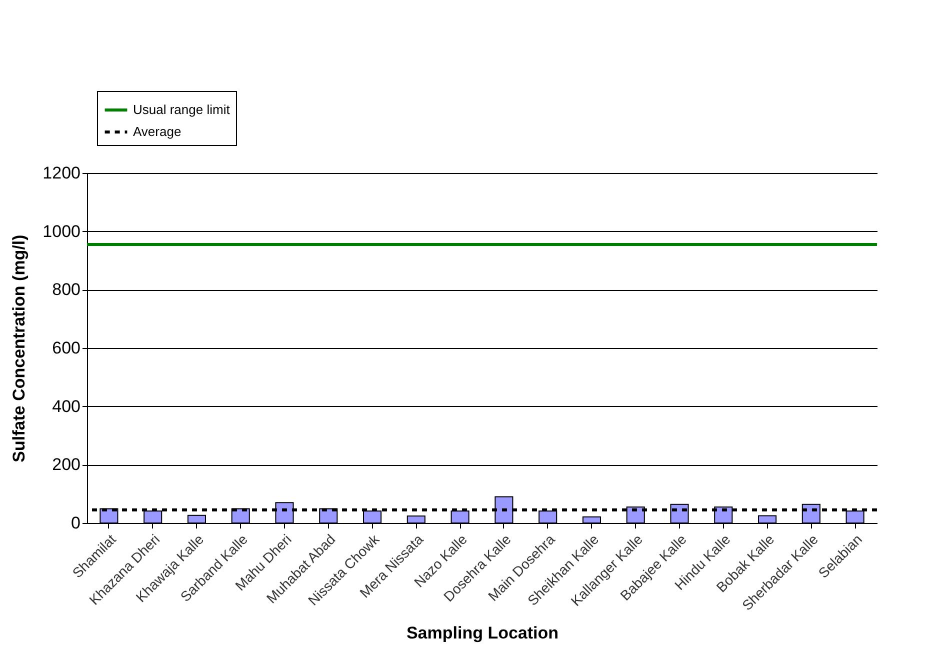  What do you see at coordinates (66, 464) in the screenshot?
I see `y-tick-label: 200` at bounding box center [66, 464].